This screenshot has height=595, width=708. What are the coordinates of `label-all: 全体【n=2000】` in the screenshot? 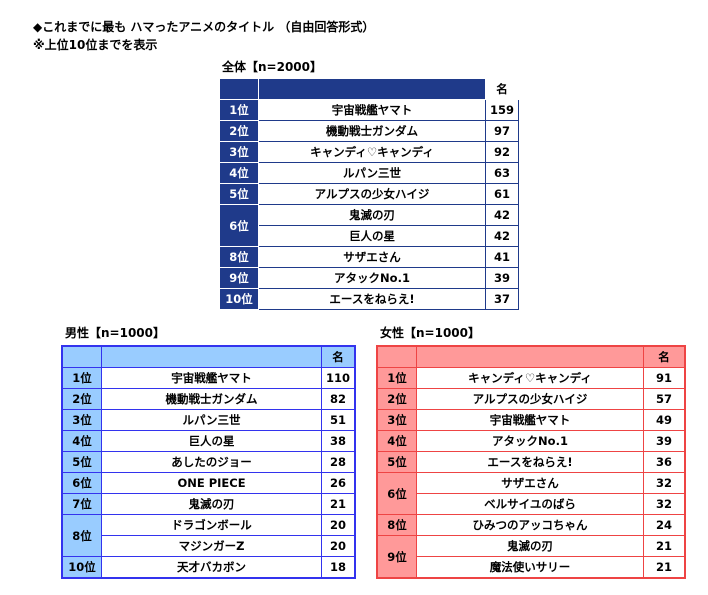 It's located at (272, 67).